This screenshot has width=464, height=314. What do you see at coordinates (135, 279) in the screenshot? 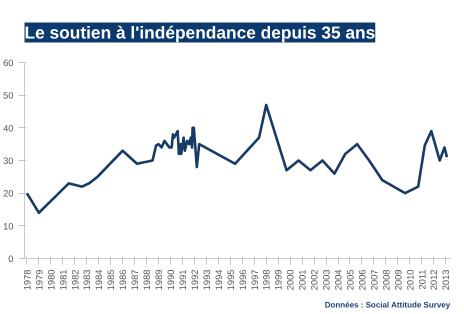
I see `x-tick-label: 1987` at bounding box center [135, 279].